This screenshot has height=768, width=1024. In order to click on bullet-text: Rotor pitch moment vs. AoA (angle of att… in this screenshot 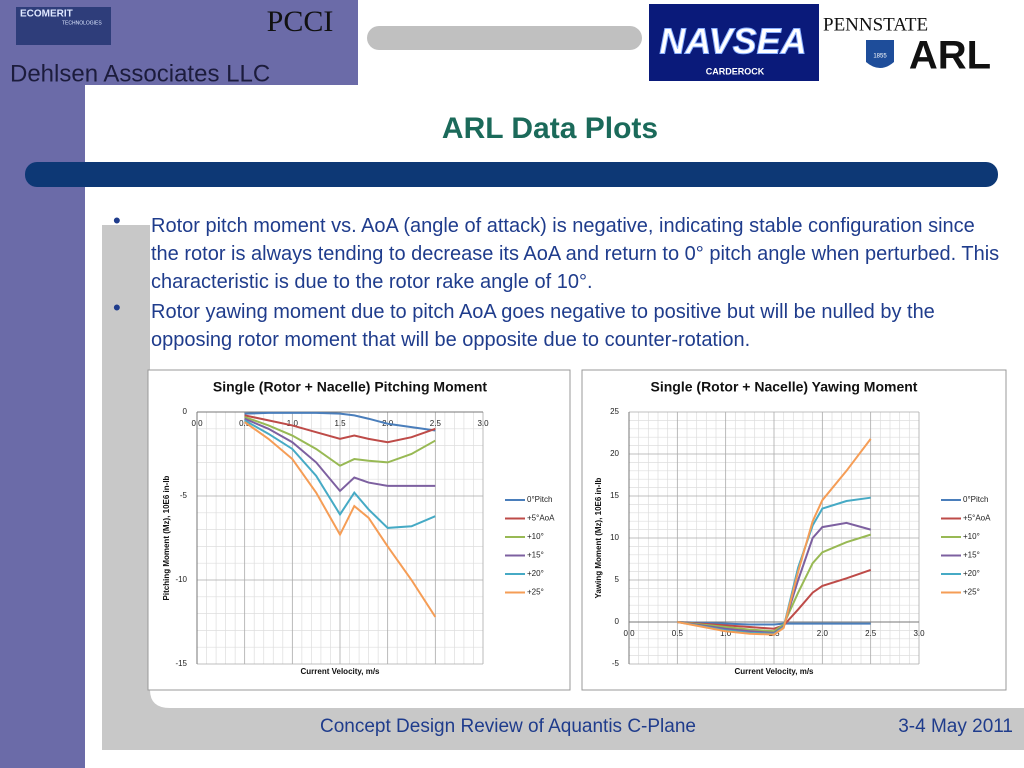, I will do `click(575, 254)`.